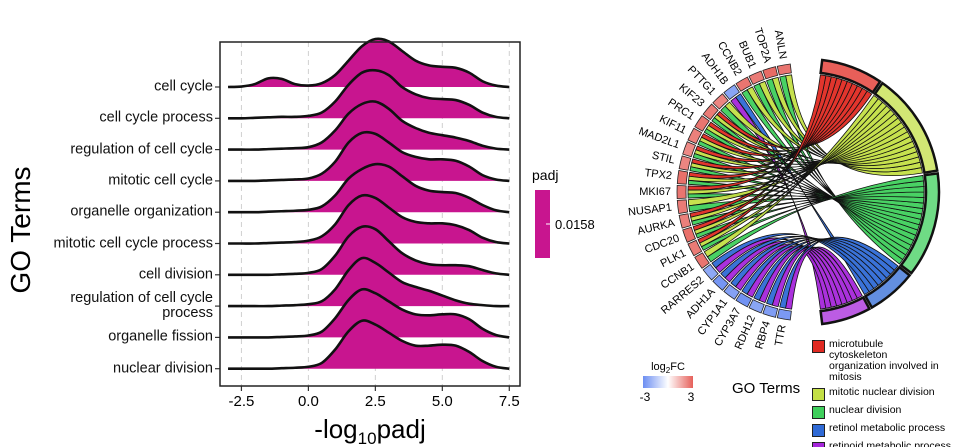 The image size is (969, 447). I want to click on logfc-title-sub: 2, so click(668, 370).